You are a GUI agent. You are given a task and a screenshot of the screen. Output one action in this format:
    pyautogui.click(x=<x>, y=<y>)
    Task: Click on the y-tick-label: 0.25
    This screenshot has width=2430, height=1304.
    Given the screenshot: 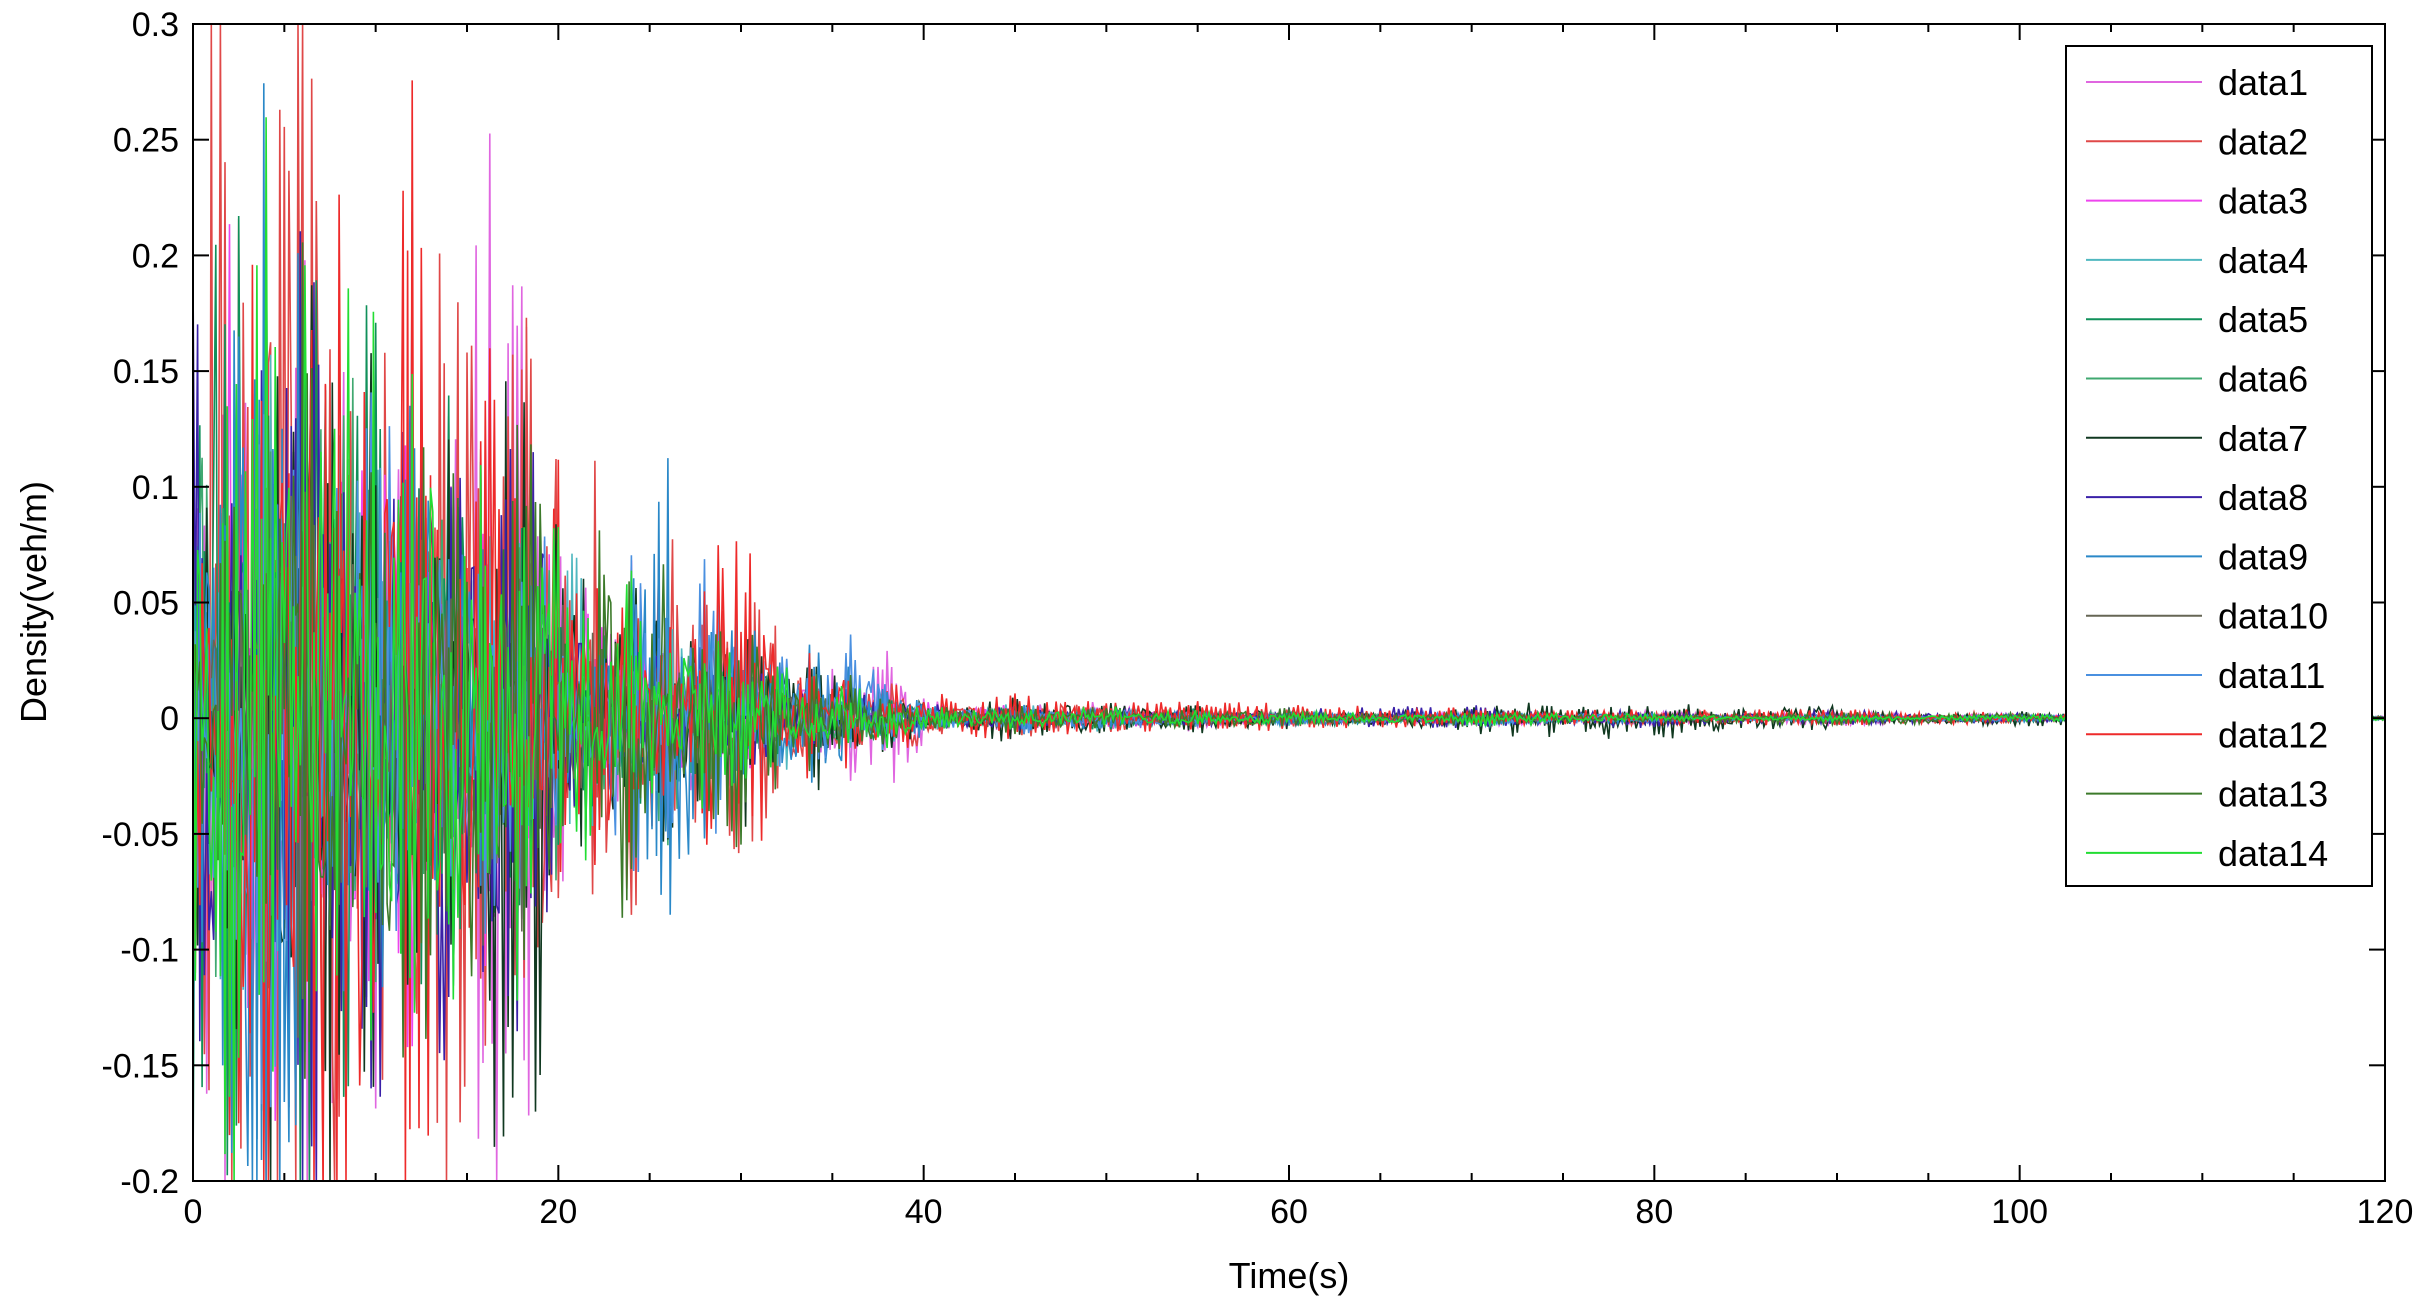 What is the action you would take?
    pyautogui.click(x=146, y=141)
    